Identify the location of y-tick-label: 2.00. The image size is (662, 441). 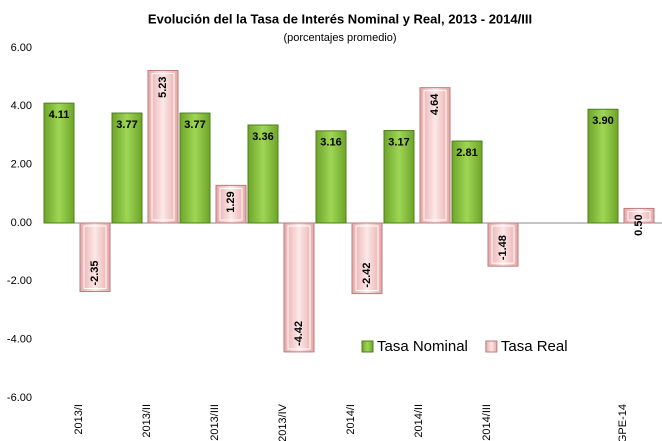
(21, 165).